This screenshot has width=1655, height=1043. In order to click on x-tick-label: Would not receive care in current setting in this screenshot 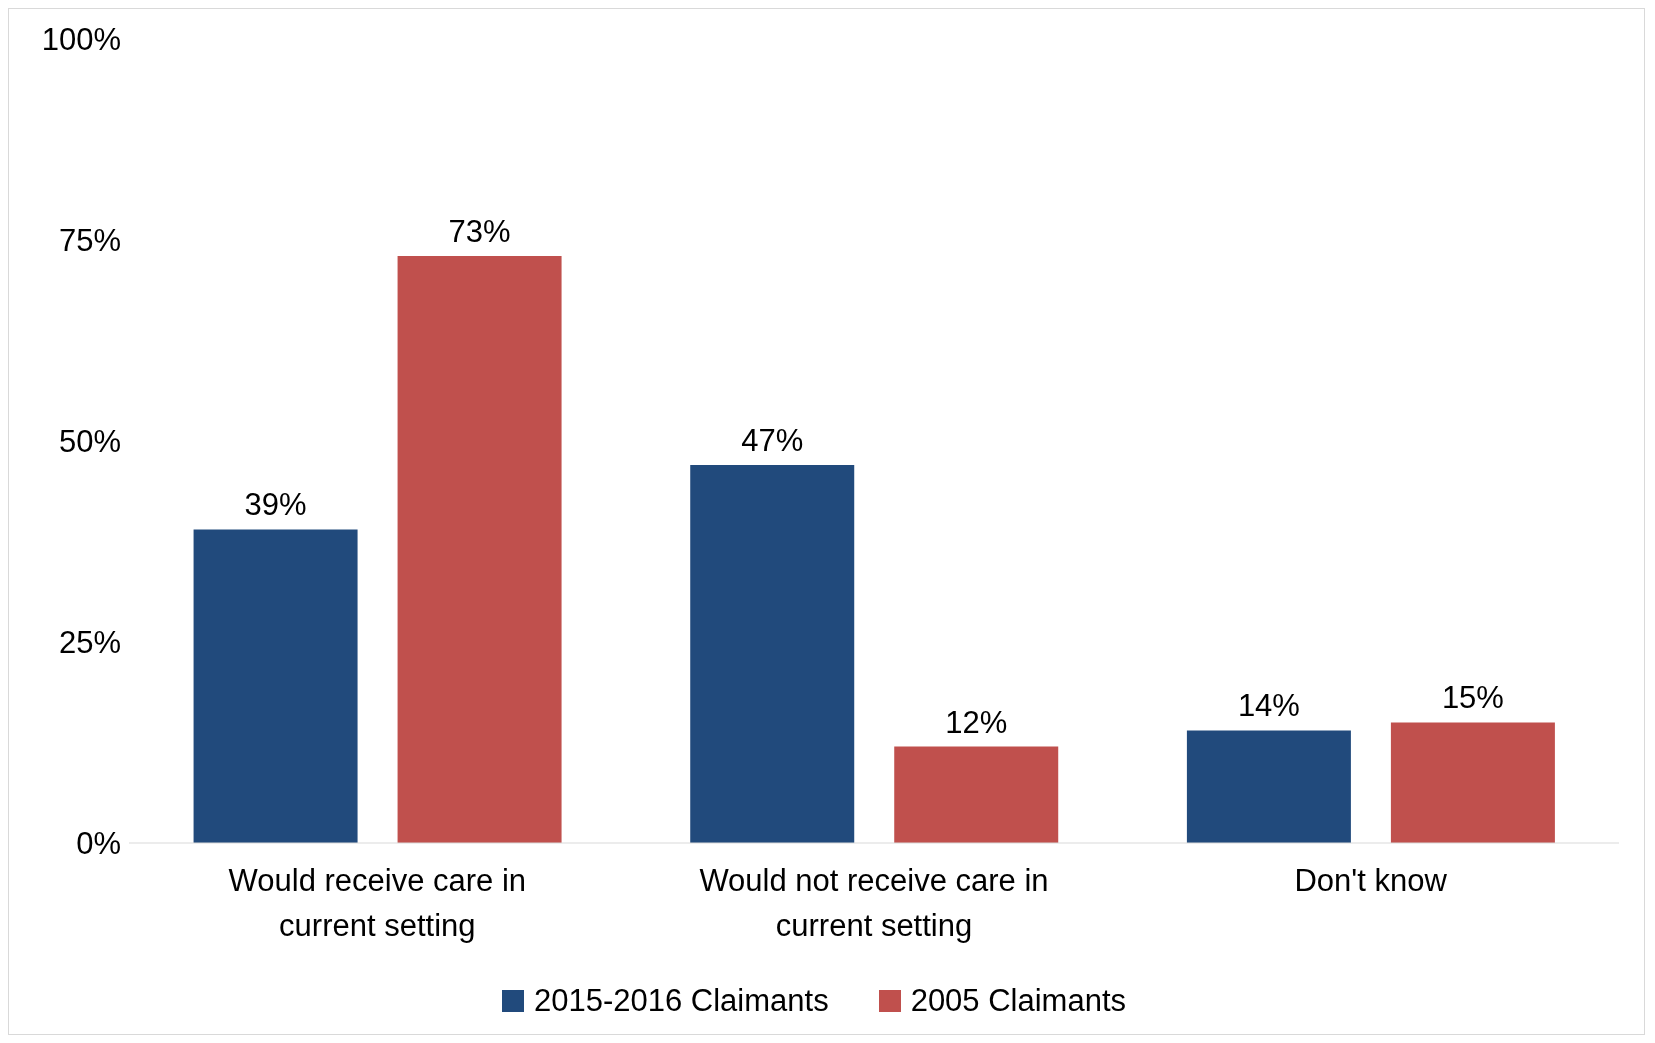, I will do `click(874, 903)`.